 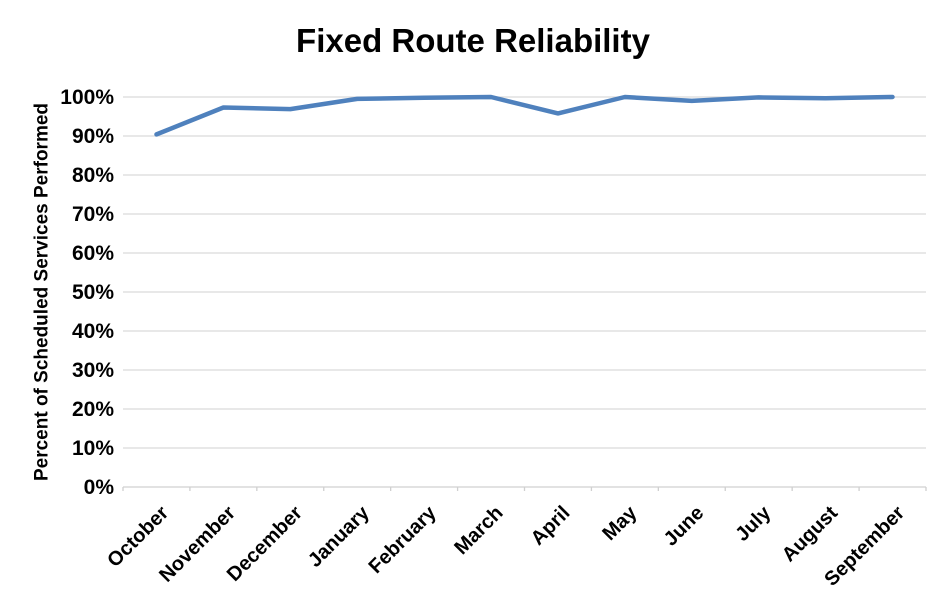 I want to click on y-tick-label: 80%, so click(x=93, y=175).